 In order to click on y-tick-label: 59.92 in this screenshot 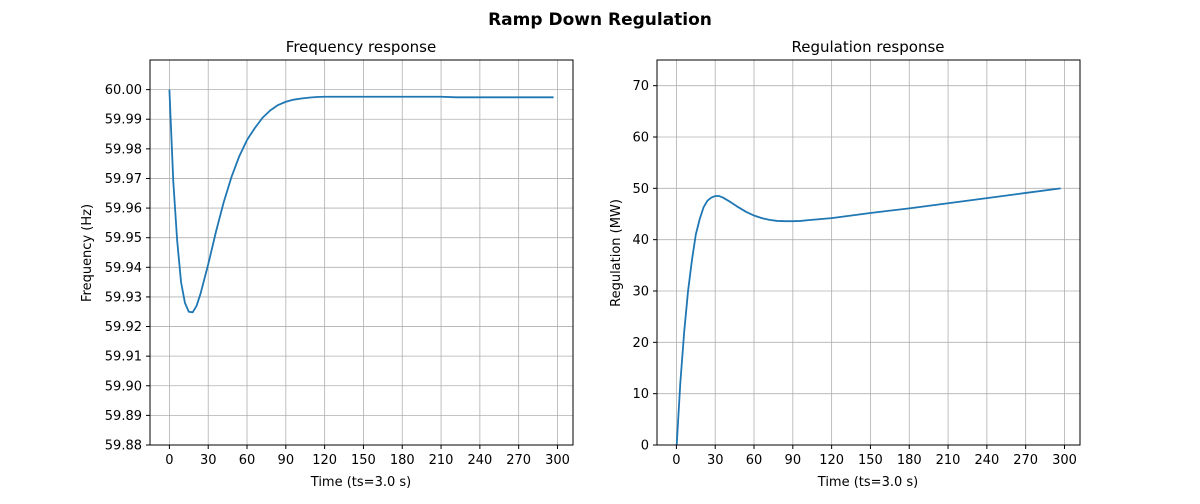, I will do `click(123, 327)`.